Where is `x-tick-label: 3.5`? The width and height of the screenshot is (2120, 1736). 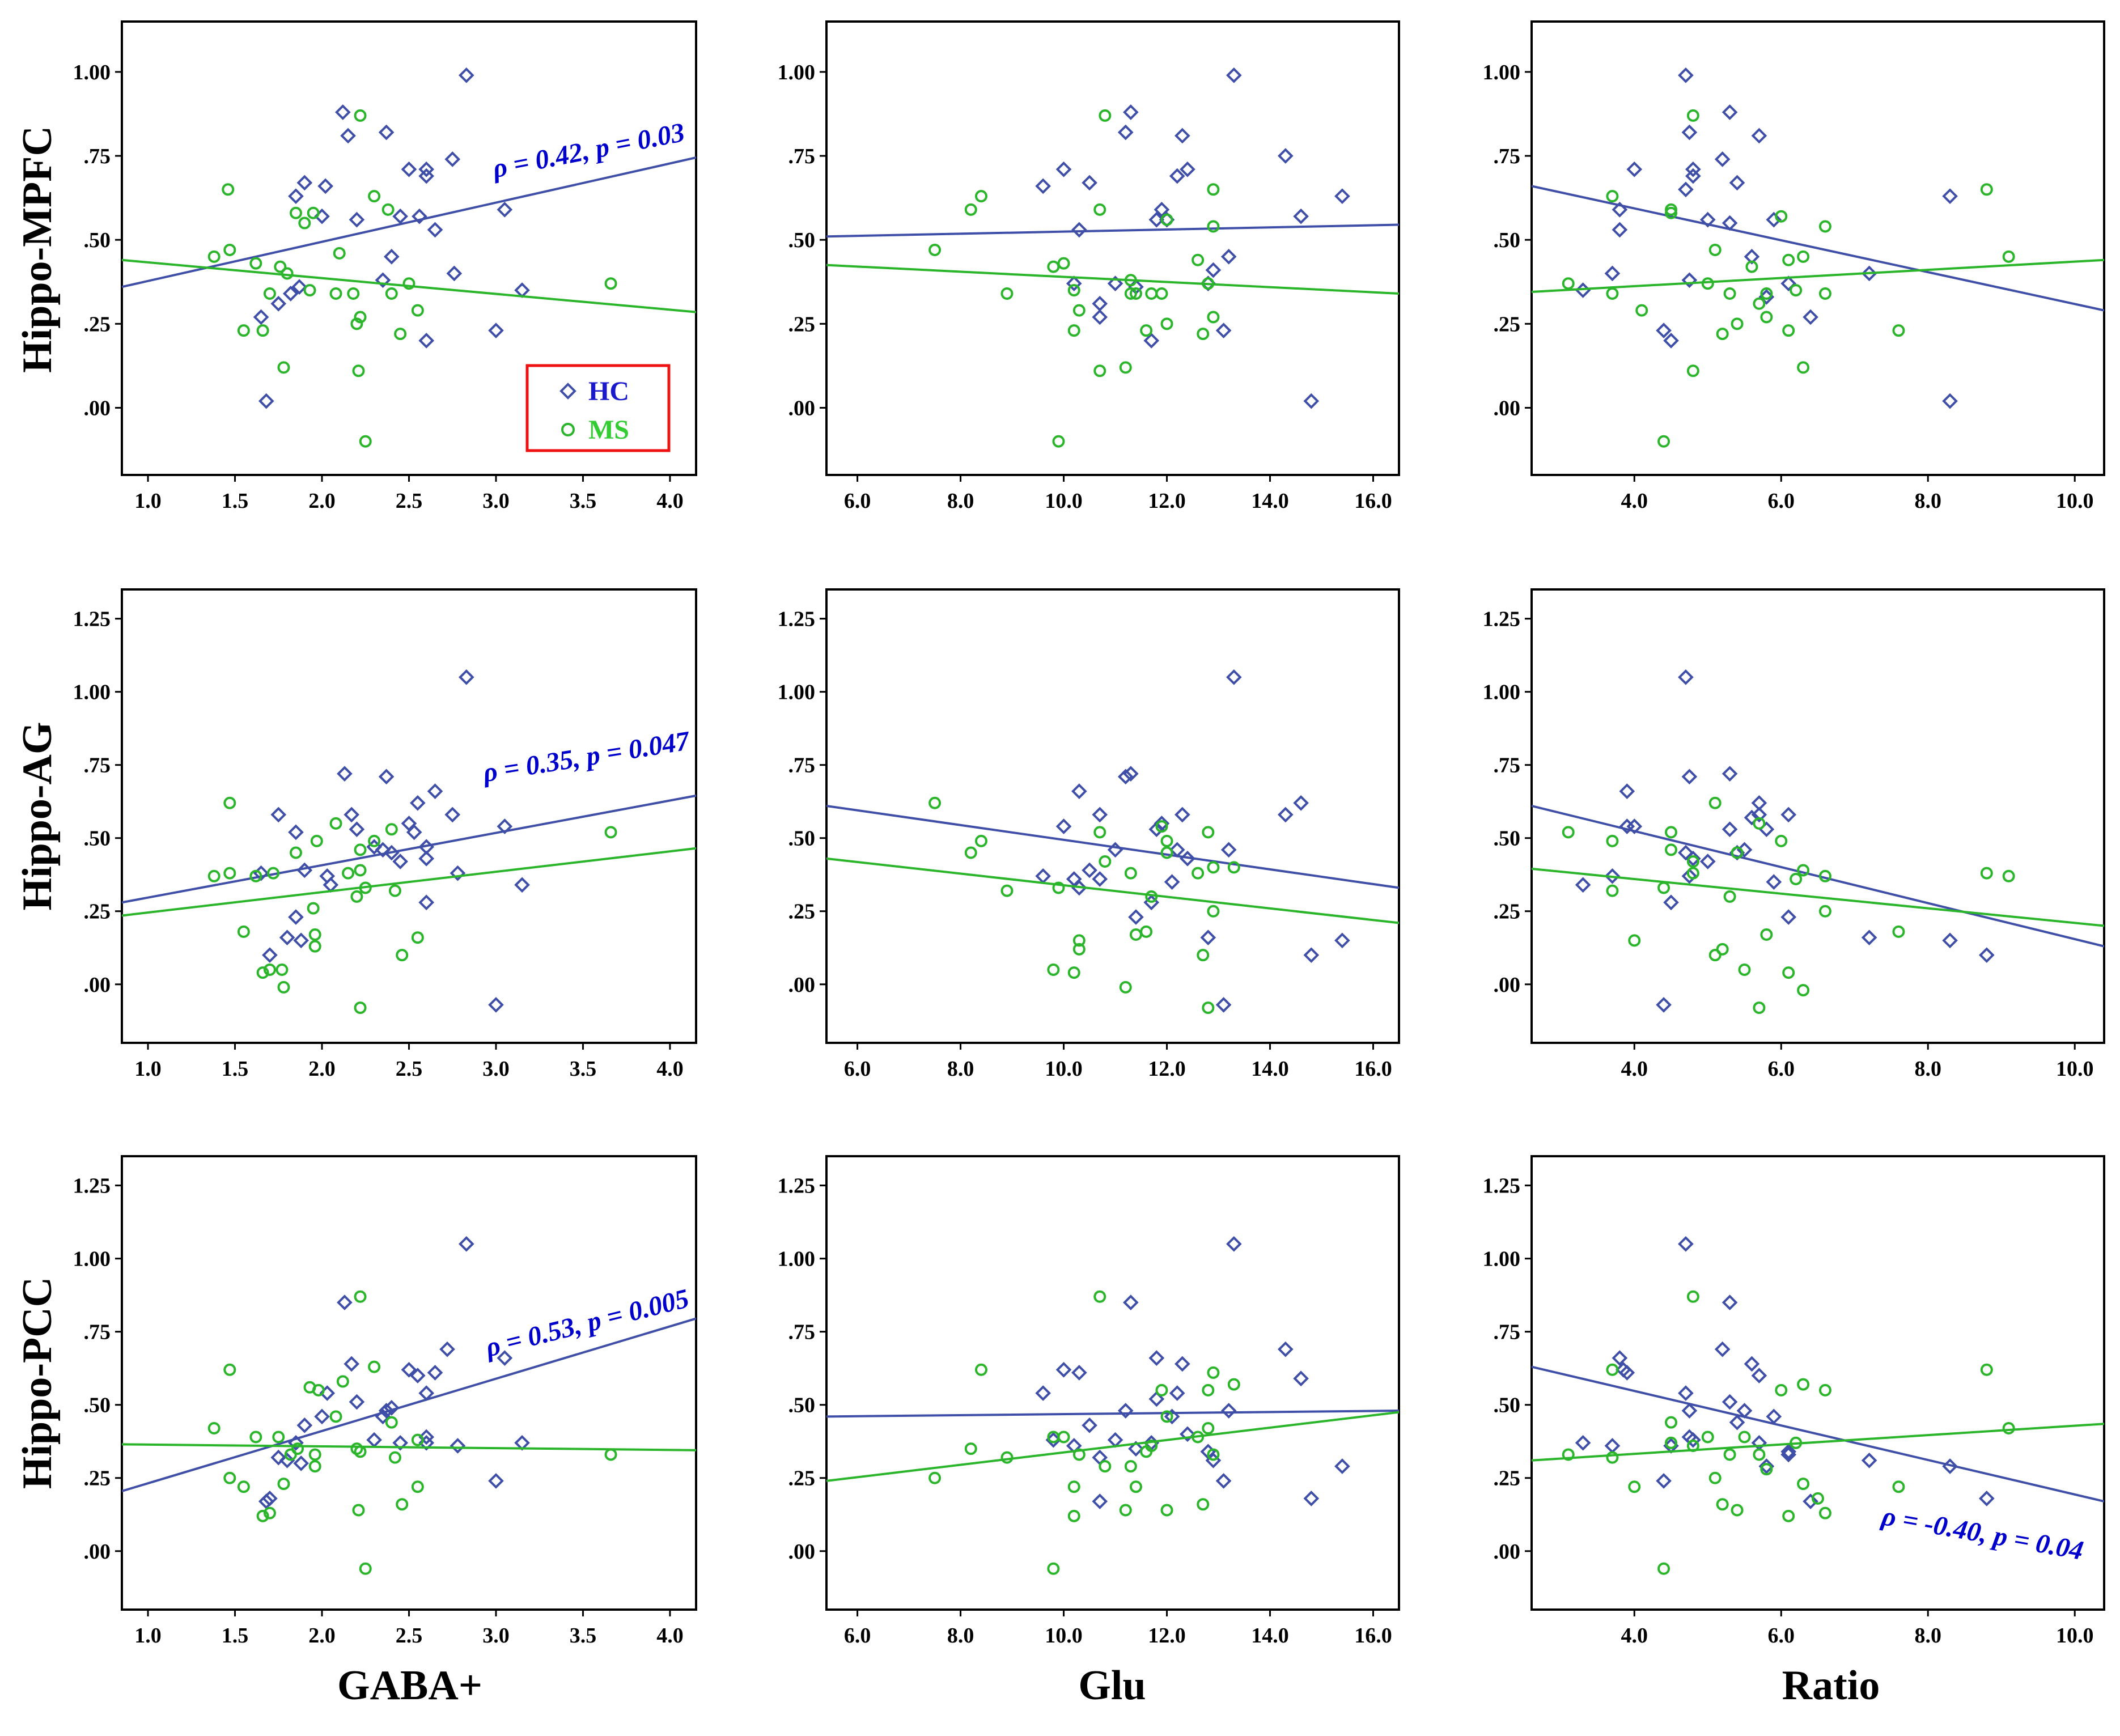 x-tick-label: 3.5 is located at coordinates (583, 501).